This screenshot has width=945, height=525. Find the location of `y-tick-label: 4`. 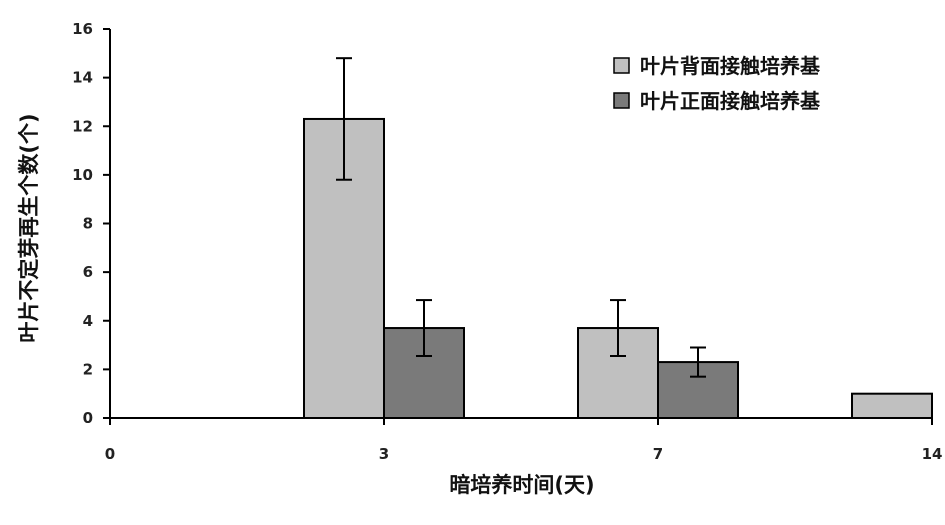

y-tick-label: 4 is located at coordinates (88, 321).